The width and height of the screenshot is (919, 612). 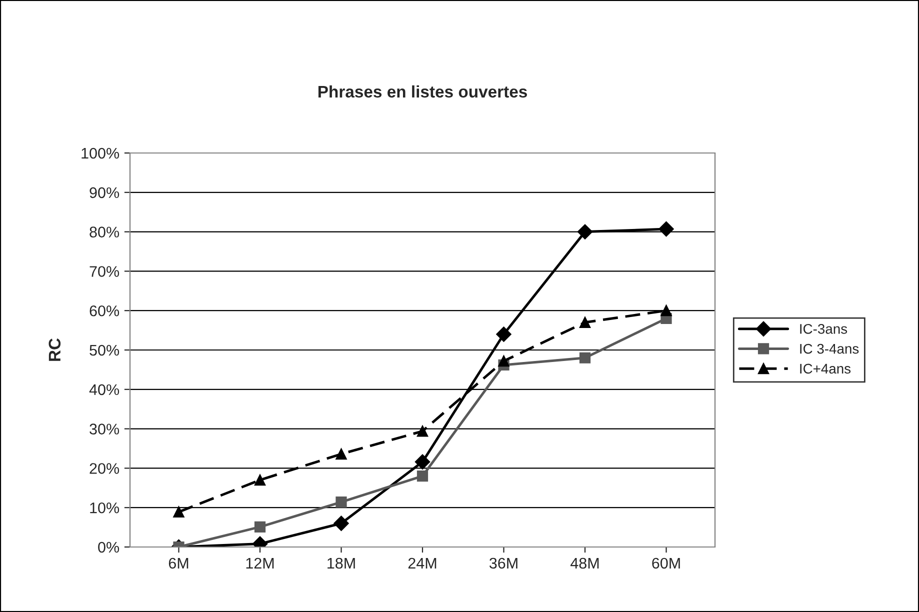 What do you see at coordinates (503, 563) in the screenshot?
I see `x-tick-label: 36M` at bounding box center [503, 563].